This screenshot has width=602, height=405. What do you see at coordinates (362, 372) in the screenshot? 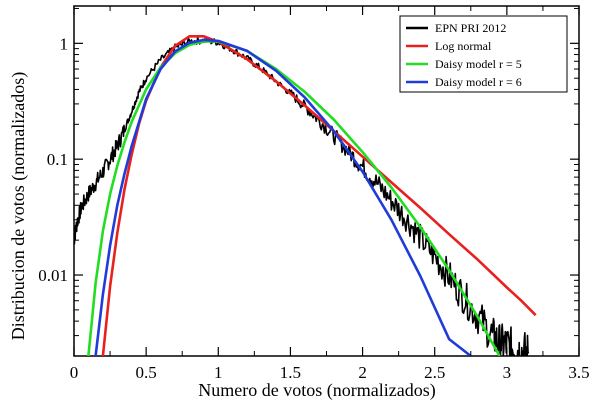
I see `x-tick-label: 2` at bounding box center [362, 372].